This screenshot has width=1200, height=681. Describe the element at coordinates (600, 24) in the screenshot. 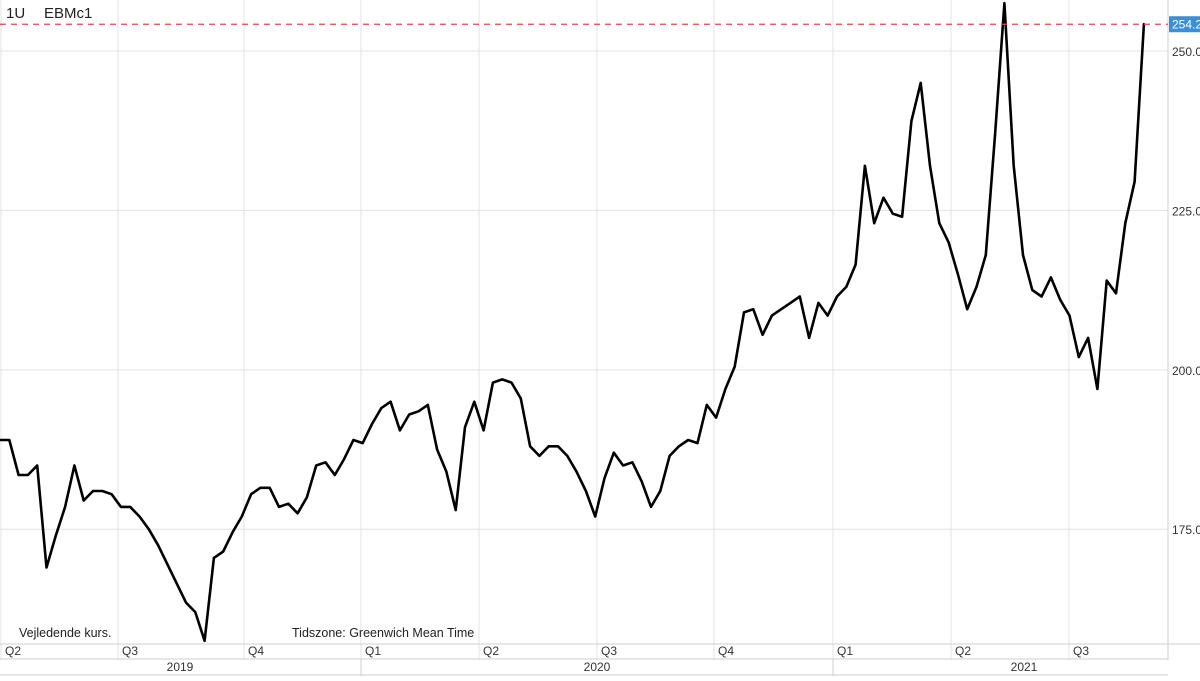

I see `overlay-layer: 254.2` at that location.